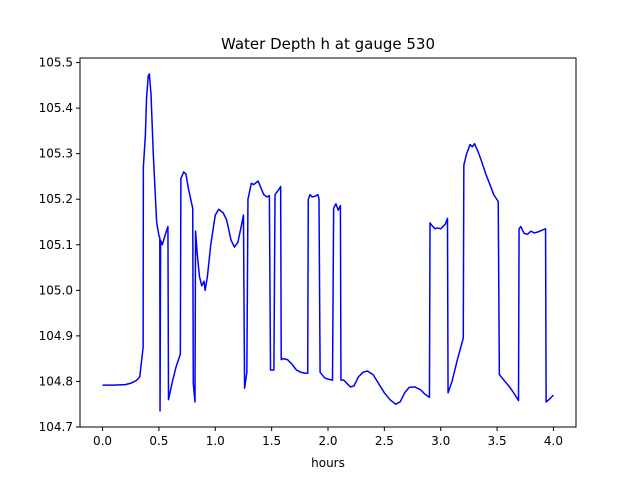 Image resolution: width=640 pixels, height=480 pixels. Describe the element at coordinates (271, 441) in the screenshot. I see `x-tick-label: 1.5` at that location.